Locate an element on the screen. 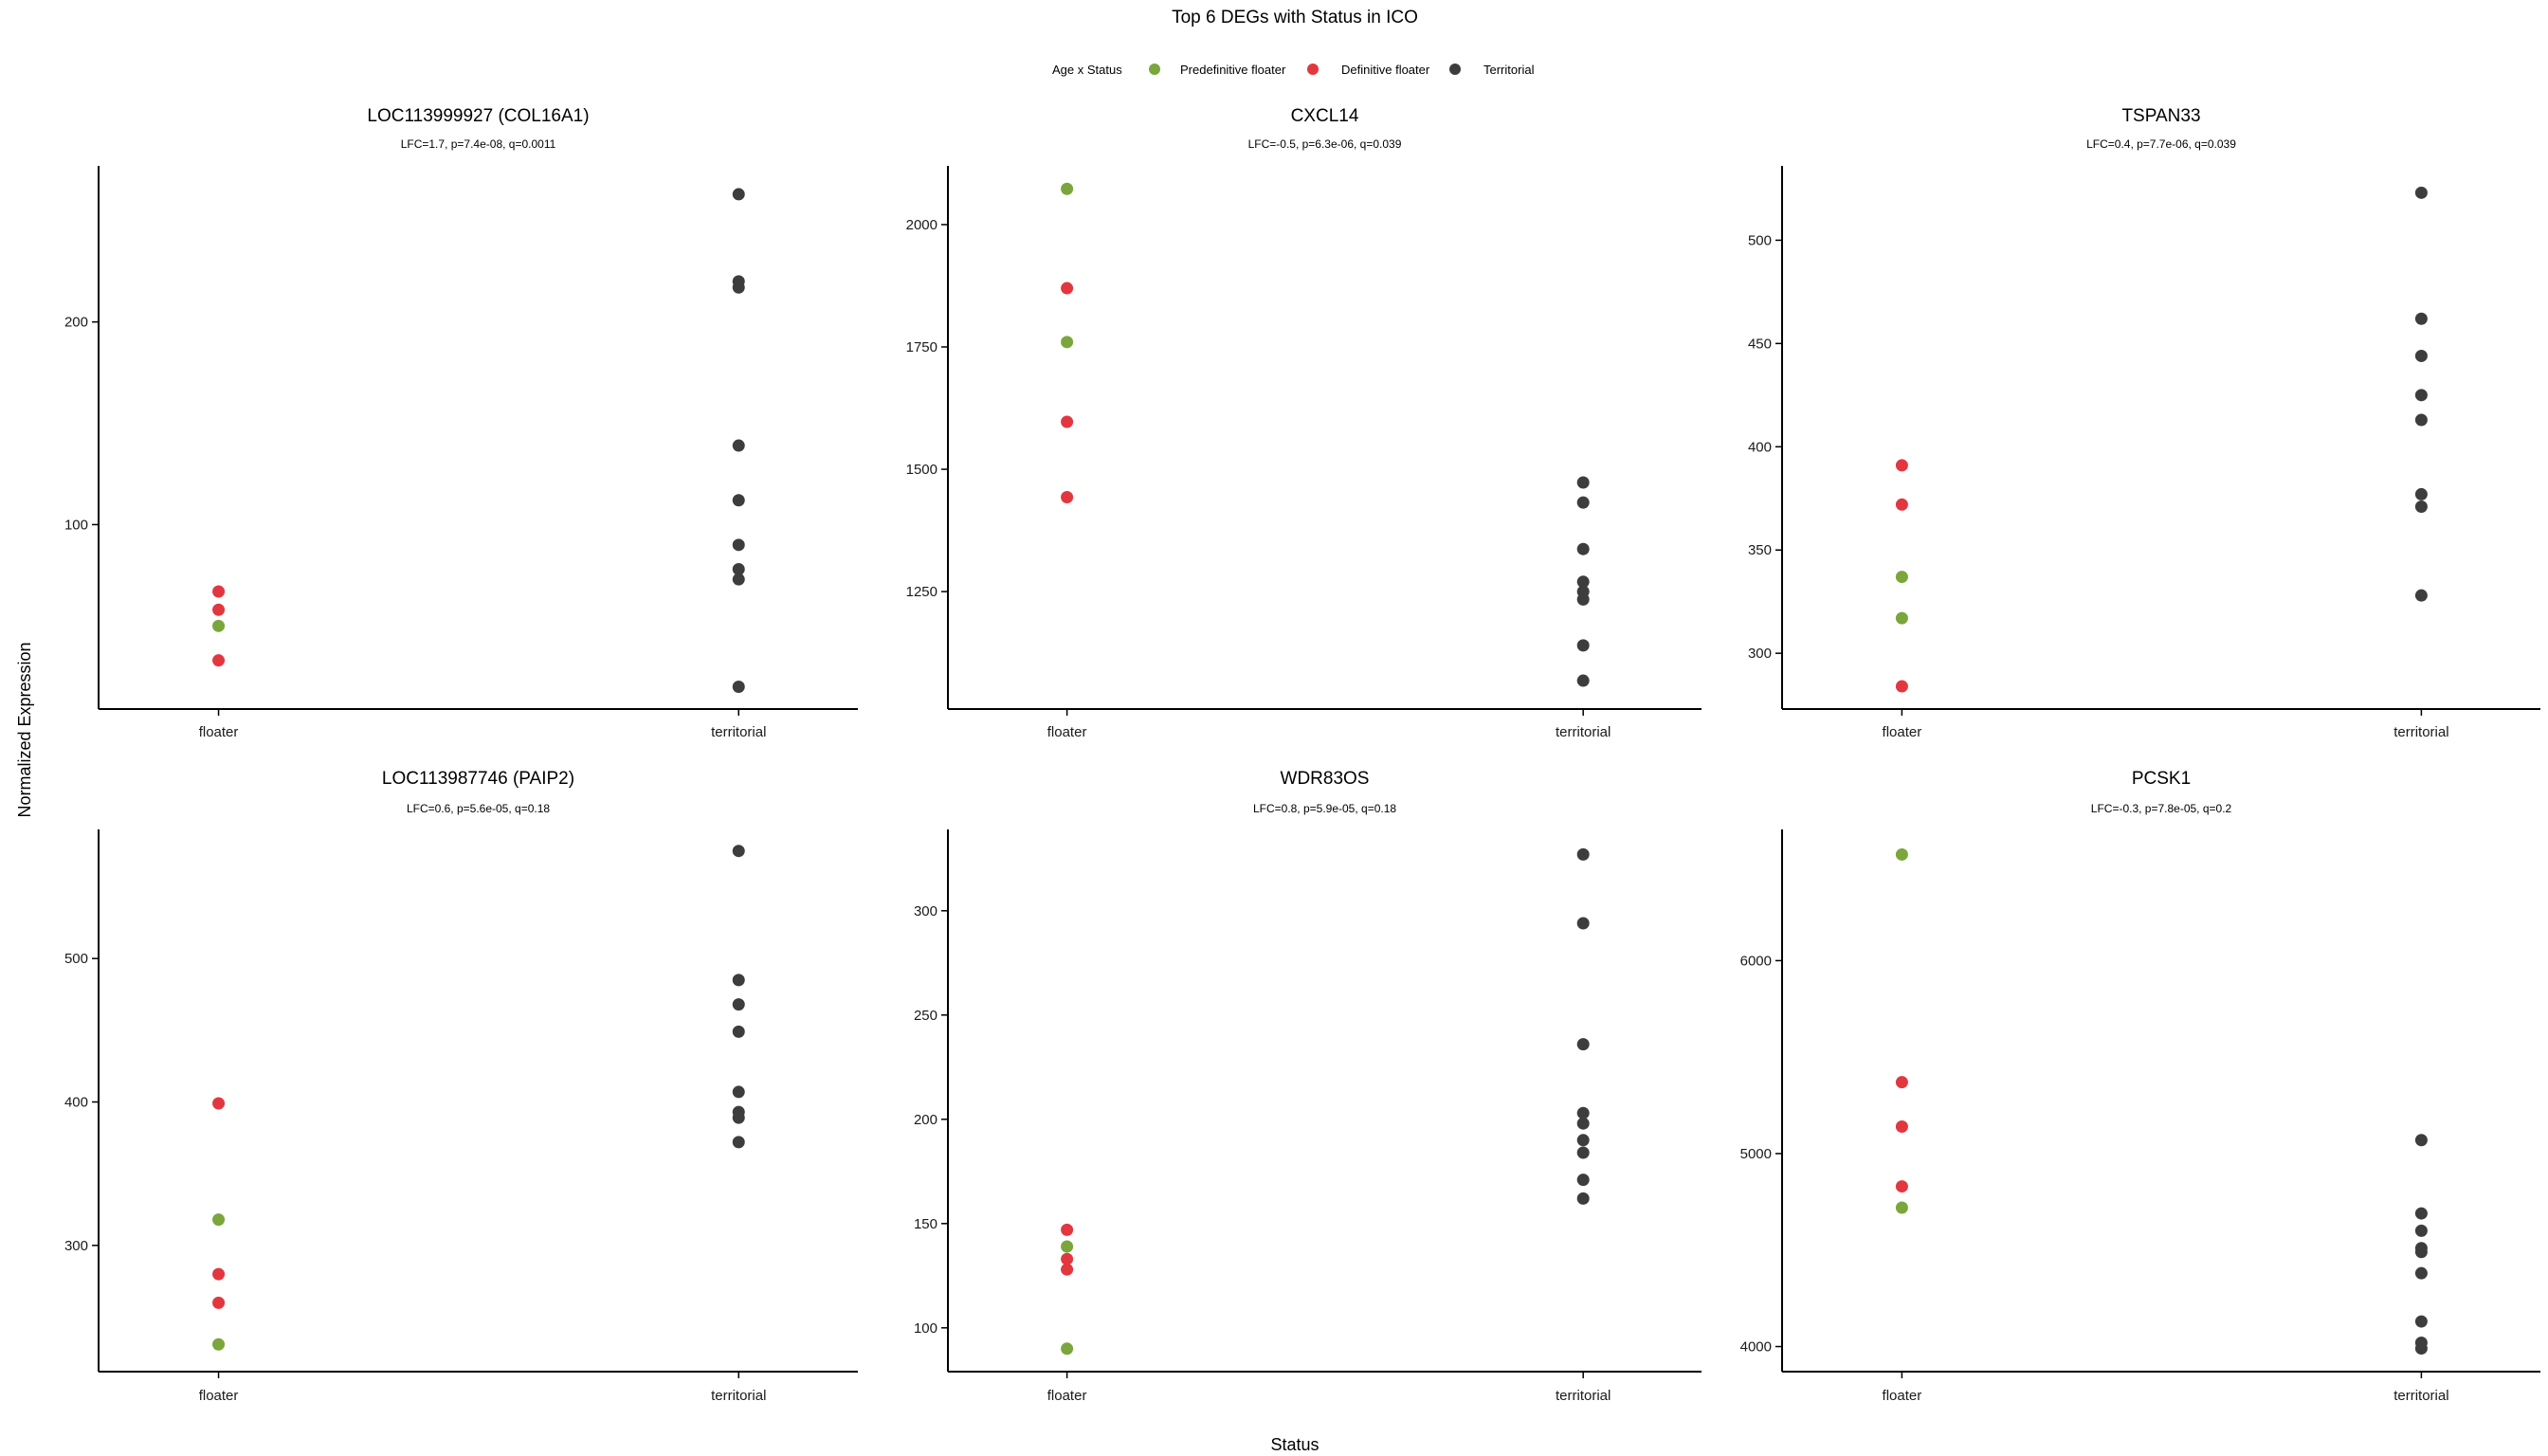 The width and height of the screenshot is (2548, 1456). y-tick-label: 150 is located at coordinates (925, 1224).